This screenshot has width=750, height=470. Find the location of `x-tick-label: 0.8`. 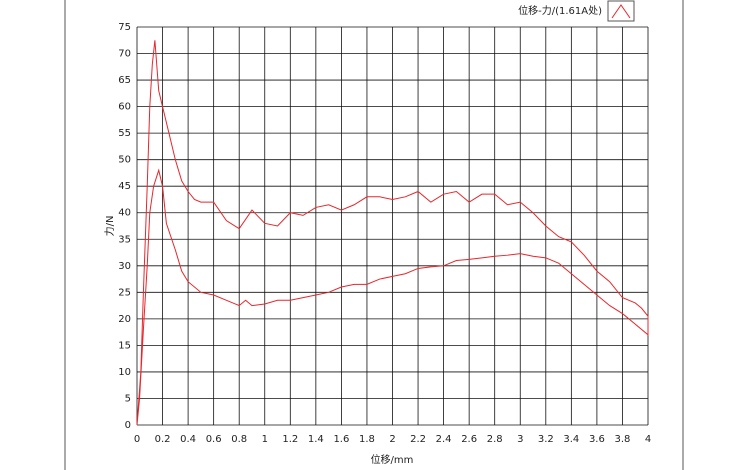

x-tick-label: 0.8 is located at coordinates (239, 439).